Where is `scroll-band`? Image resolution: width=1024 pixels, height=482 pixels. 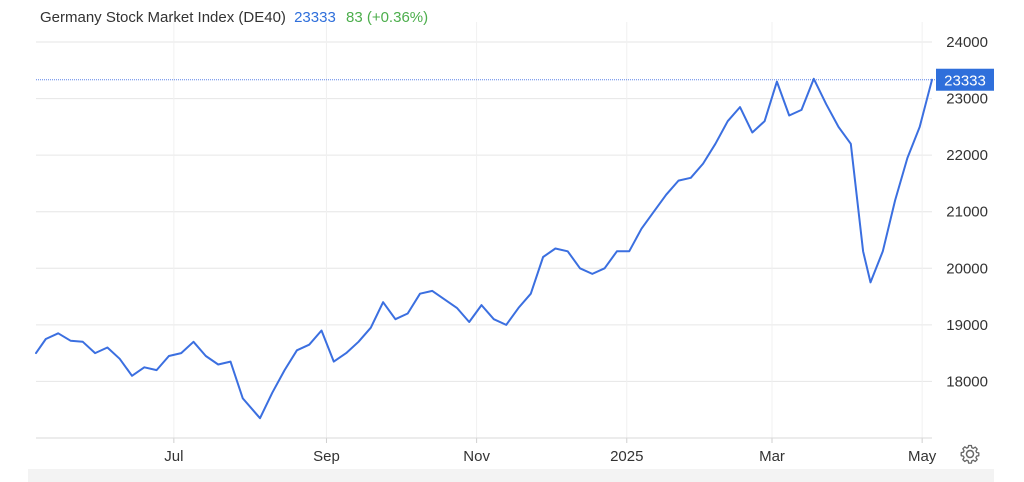 scroll-band is located at coordinates (511, 475).